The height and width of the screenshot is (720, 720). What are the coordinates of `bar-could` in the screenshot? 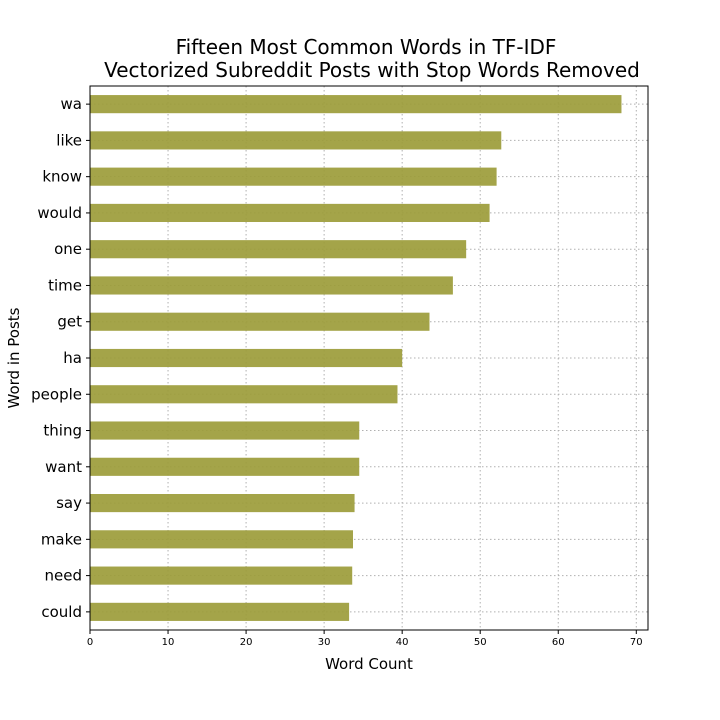 It's located at (220, 611).